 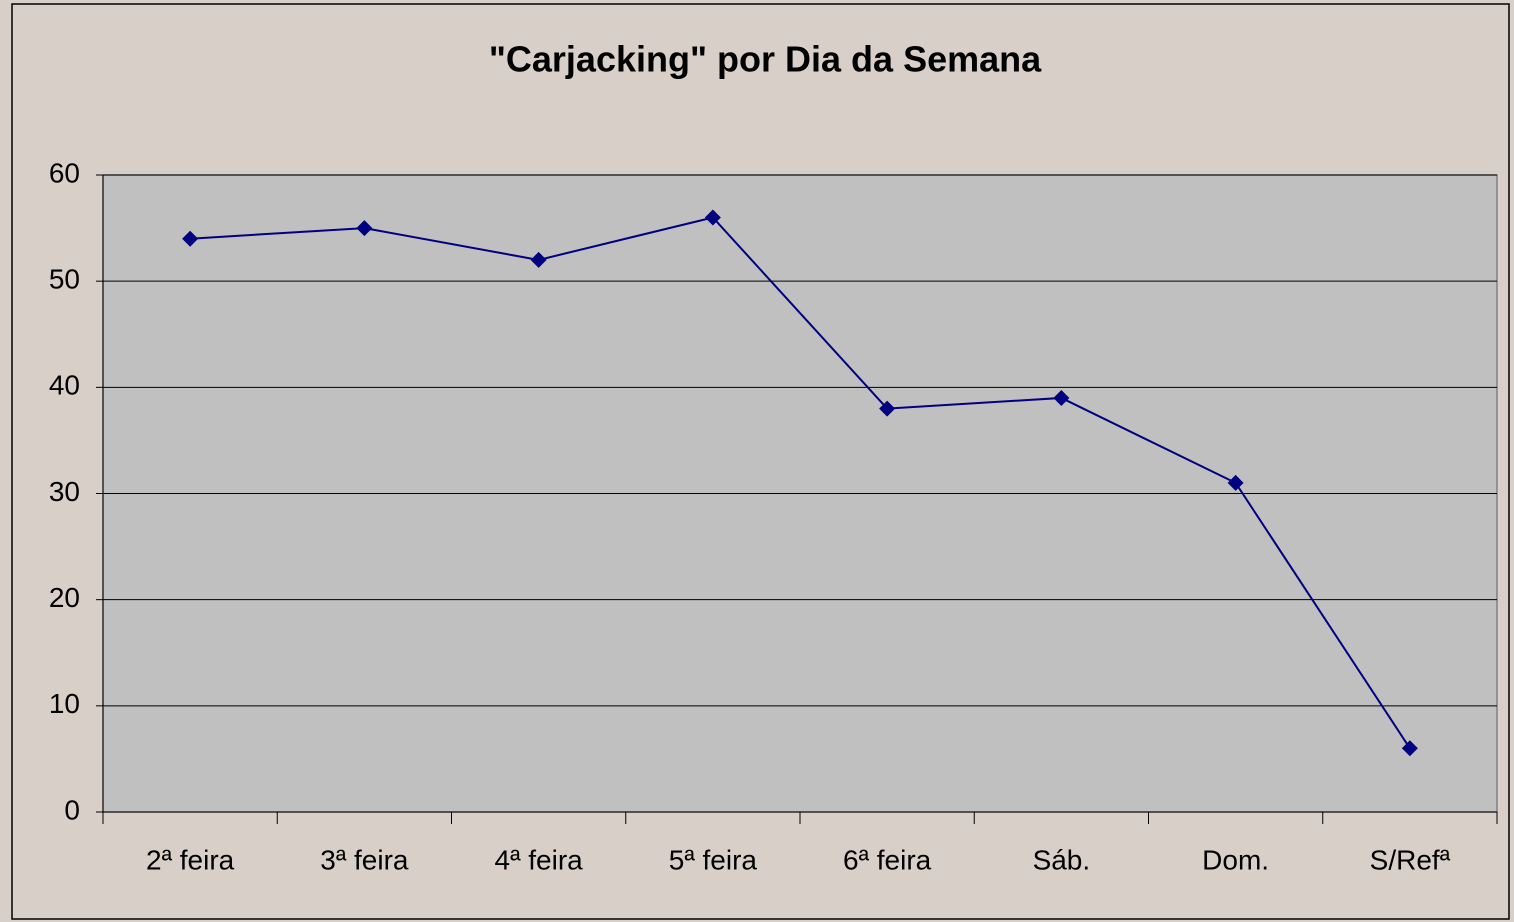 What do you see at coordinates (765, 59) in the screenshot?
I see `chart-title: "Carjacking" por Dia da Semana` at bounding box center [765, 59].